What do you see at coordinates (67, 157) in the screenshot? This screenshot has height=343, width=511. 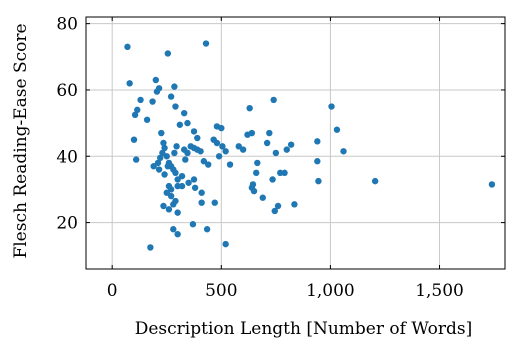 I see `y-tick-label: 40` at bounding box center [67, 157].